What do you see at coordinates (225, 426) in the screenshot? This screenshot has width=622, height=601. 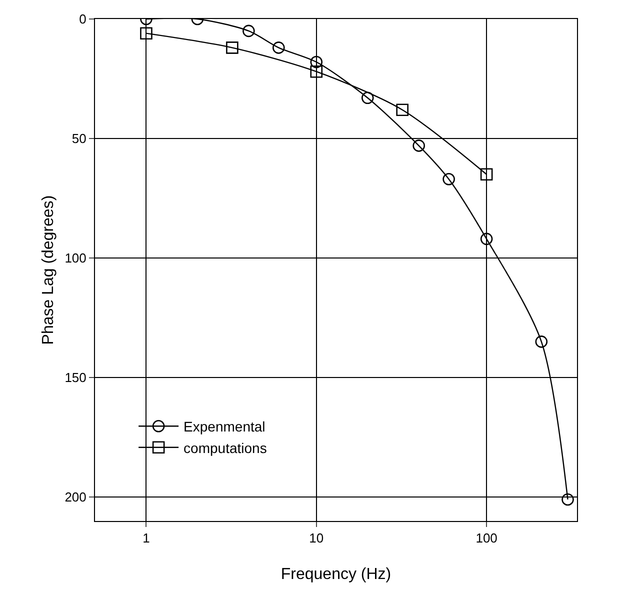 I see `legend-label: Expenmental` at bounding box center [225, 426].